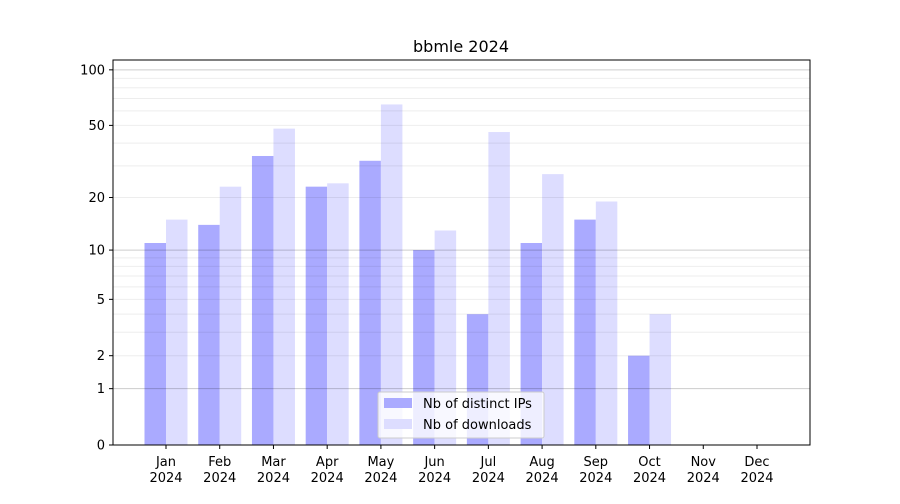 This screenshot has height=504, width=900. I want to click on y-tick-label: 2, so click(101, 356).